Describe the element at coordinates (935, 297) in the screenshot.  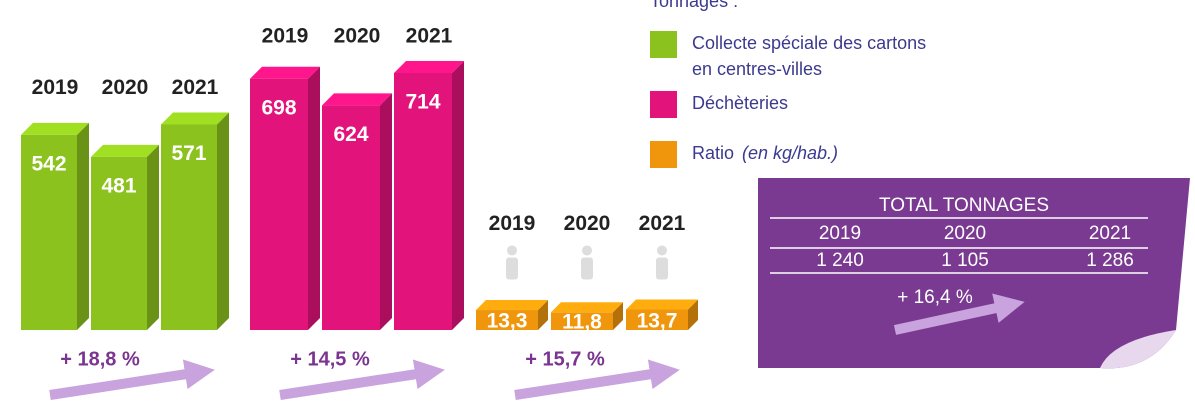
I see `total-change: + 16,4 %` at that location.